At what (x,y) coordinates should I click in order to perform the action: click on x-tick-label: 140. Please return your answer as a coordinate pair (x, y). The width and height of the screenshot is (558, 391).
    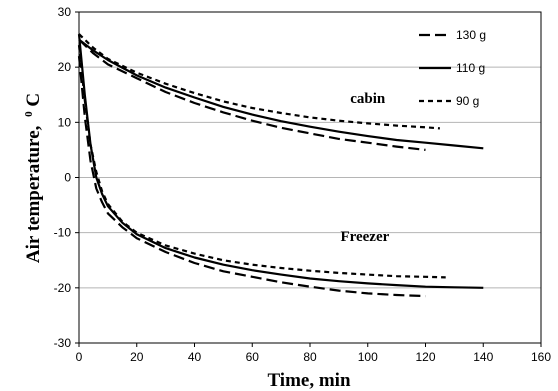
    Looking at the image, I should click on (483, 357).